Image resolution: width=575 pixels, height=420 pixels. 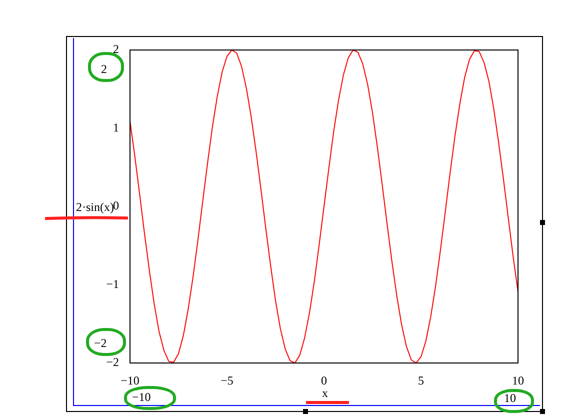 What do you see at coordinates (141, 397) in the screenshot?
I see `text: −10` at bounding box center [141, 397].